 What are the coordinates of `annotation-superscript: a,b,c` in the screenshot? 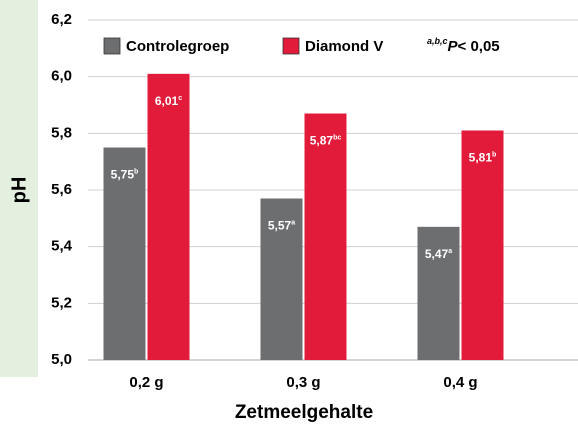 It's located at (437, 41).